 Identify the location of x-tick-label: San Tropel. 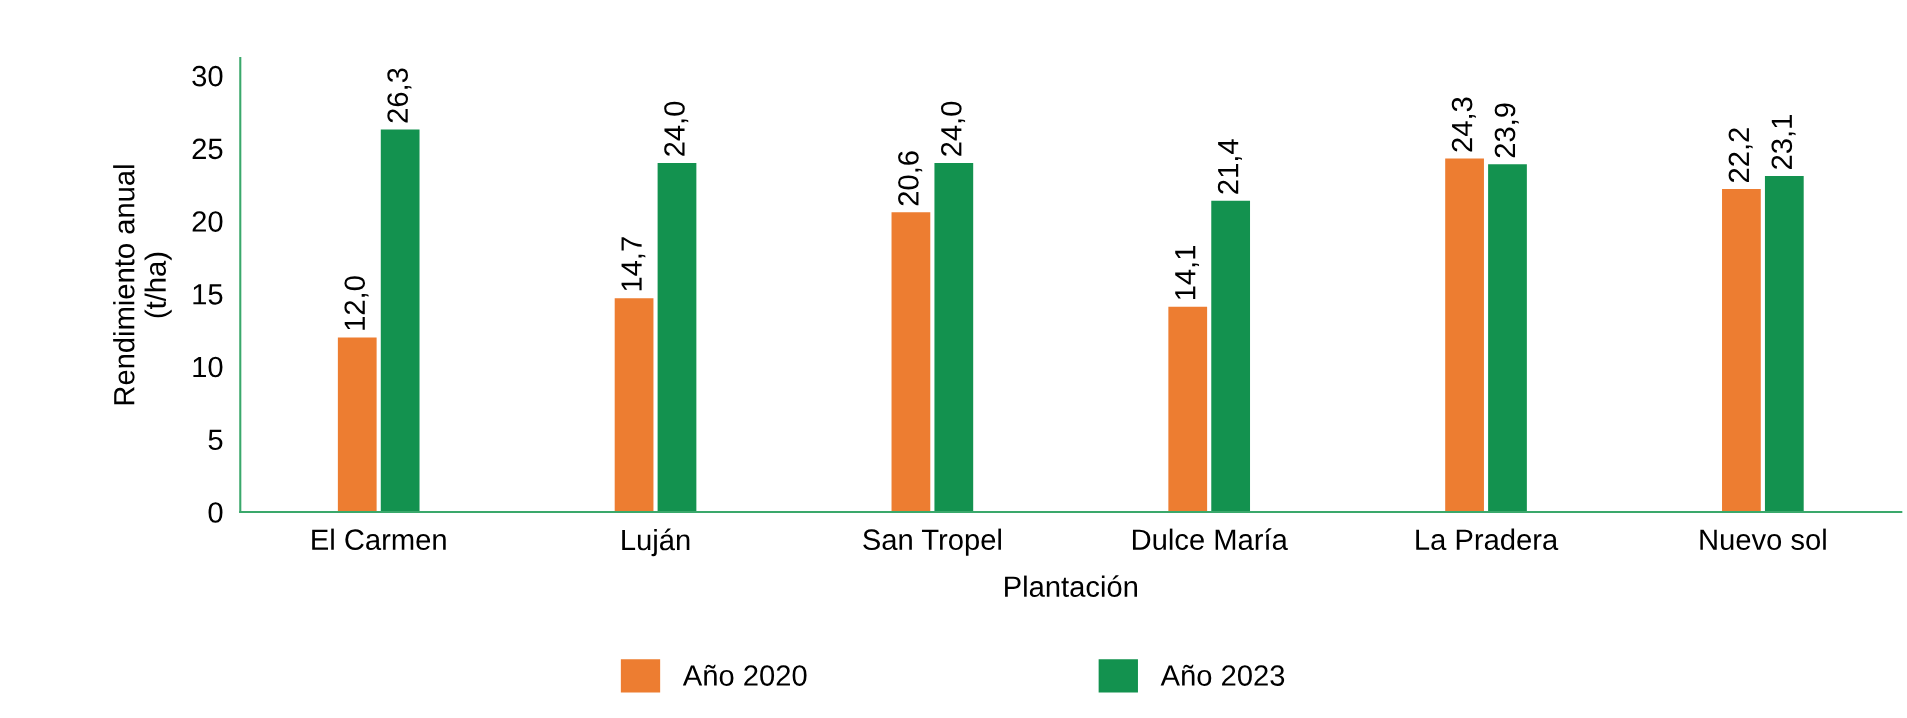
(932, 542).